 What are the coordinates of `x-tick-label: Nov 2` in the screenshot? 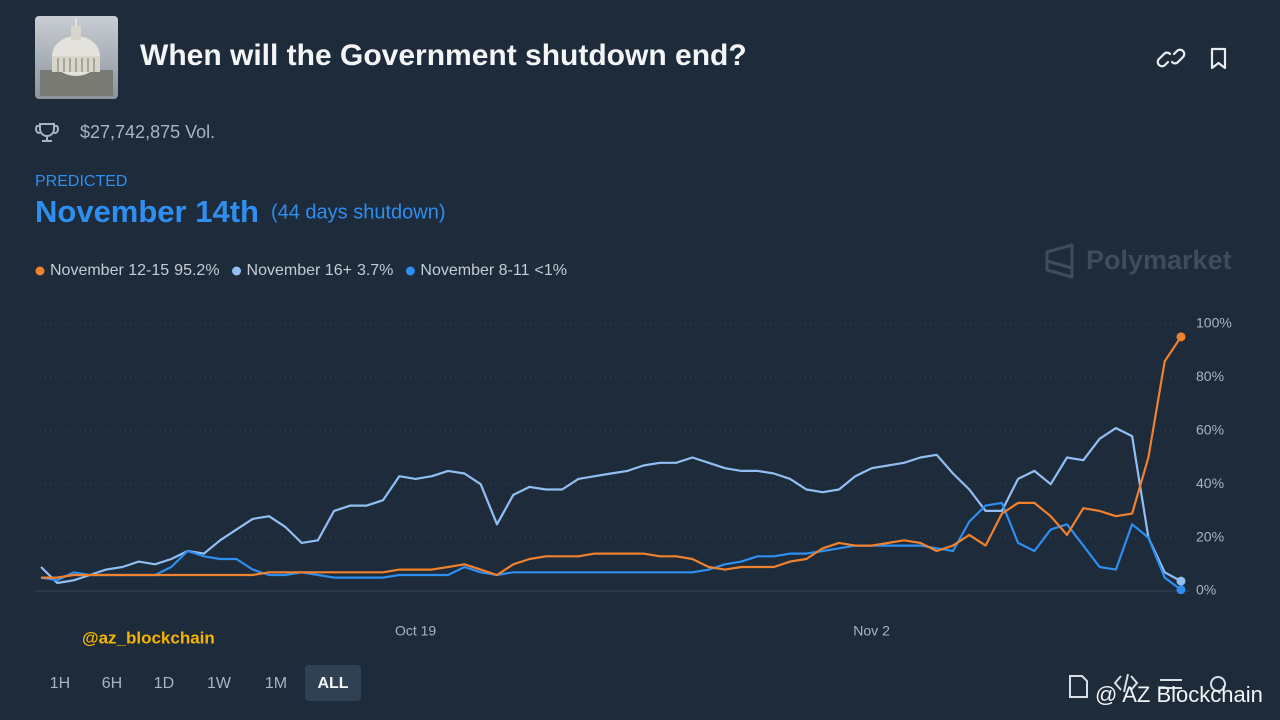 It's located at (871, 631).